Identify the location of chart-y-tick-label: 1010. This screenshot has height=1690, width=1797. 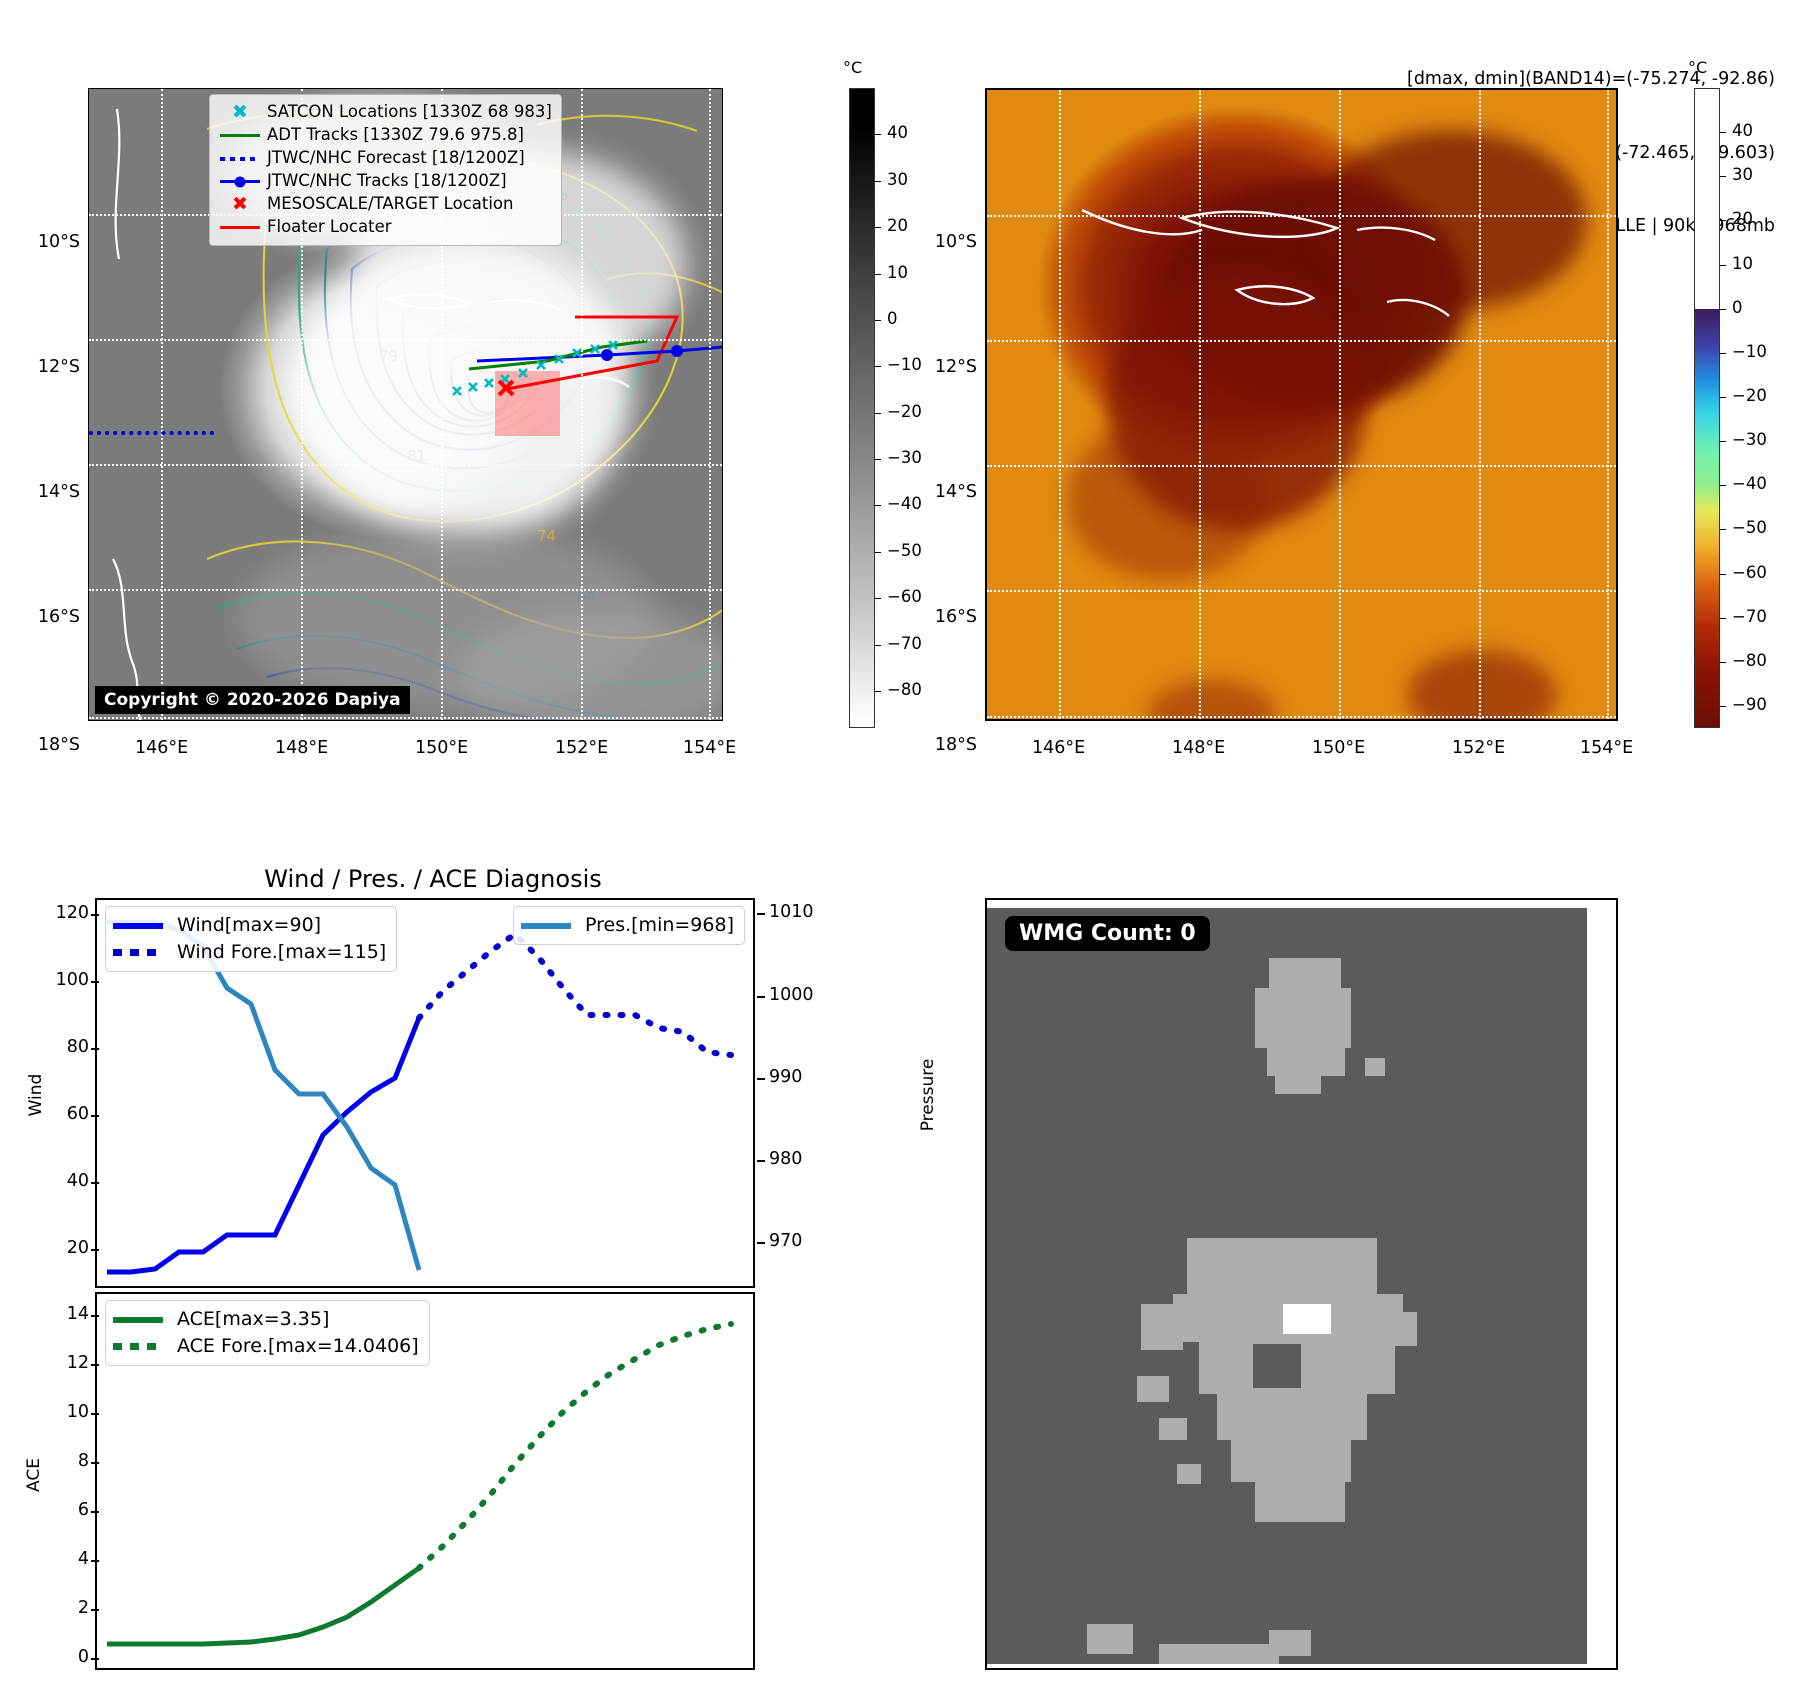
(791, 912).